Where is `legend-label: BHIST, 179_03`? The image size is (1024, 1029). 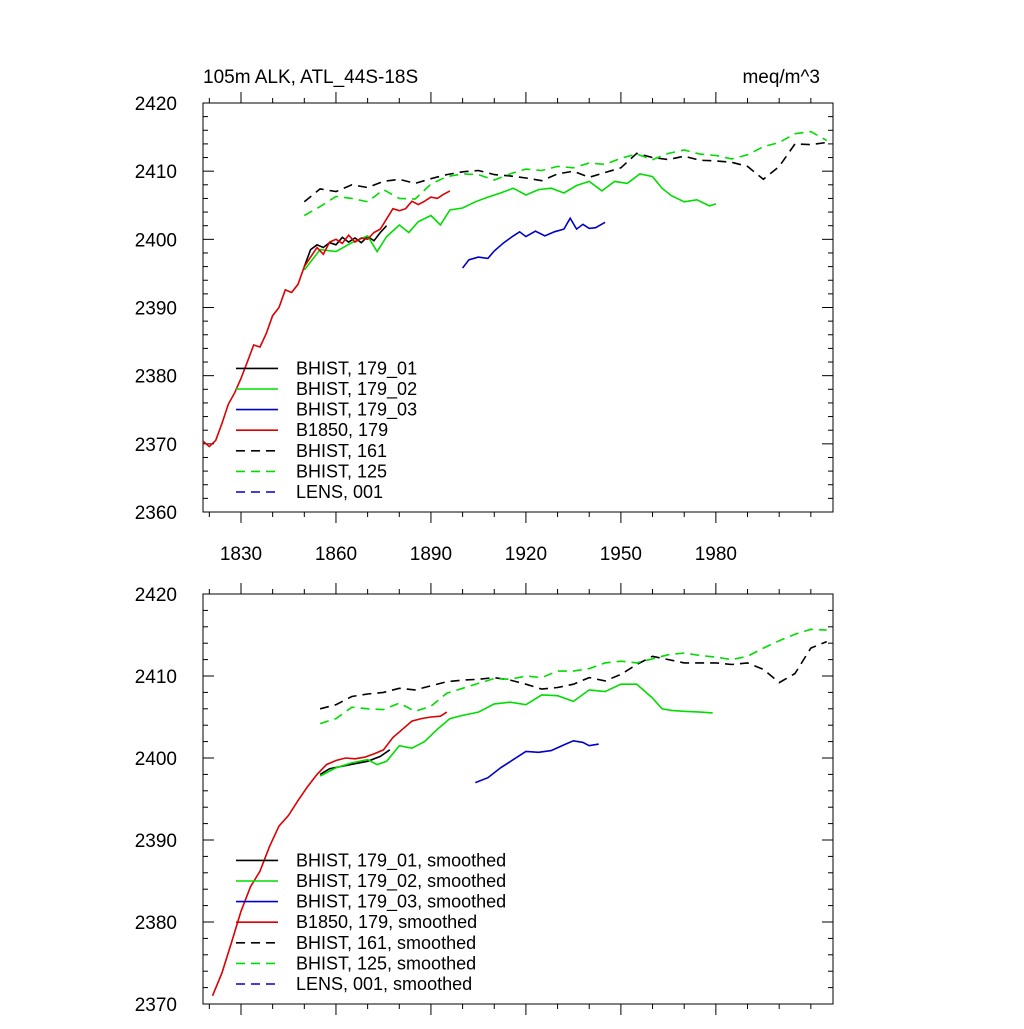
legend-label: BHIST, 179_03 is located at coordinates (356, 410).